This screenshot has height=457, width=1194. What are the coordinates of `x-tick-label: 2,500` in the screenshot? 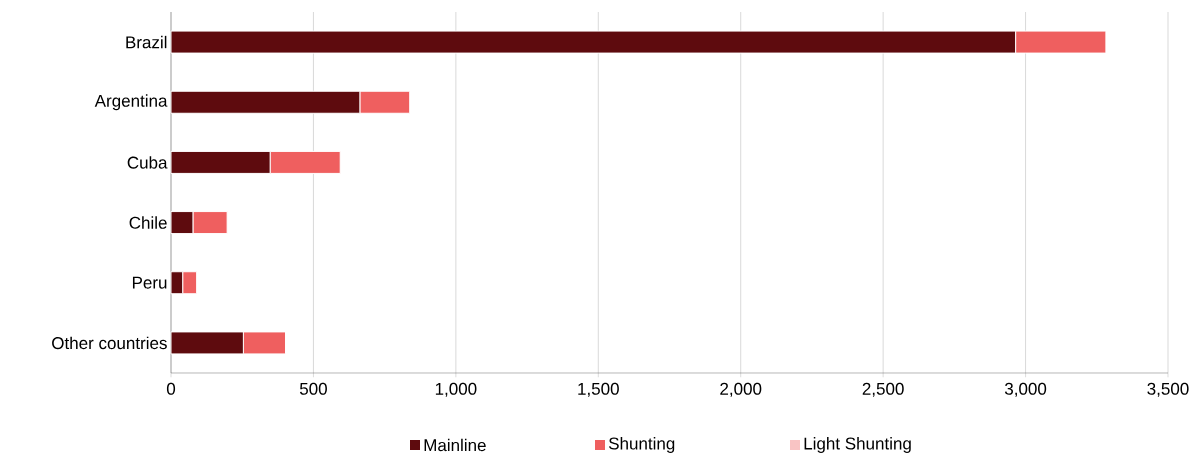 It's located at (883, 389).